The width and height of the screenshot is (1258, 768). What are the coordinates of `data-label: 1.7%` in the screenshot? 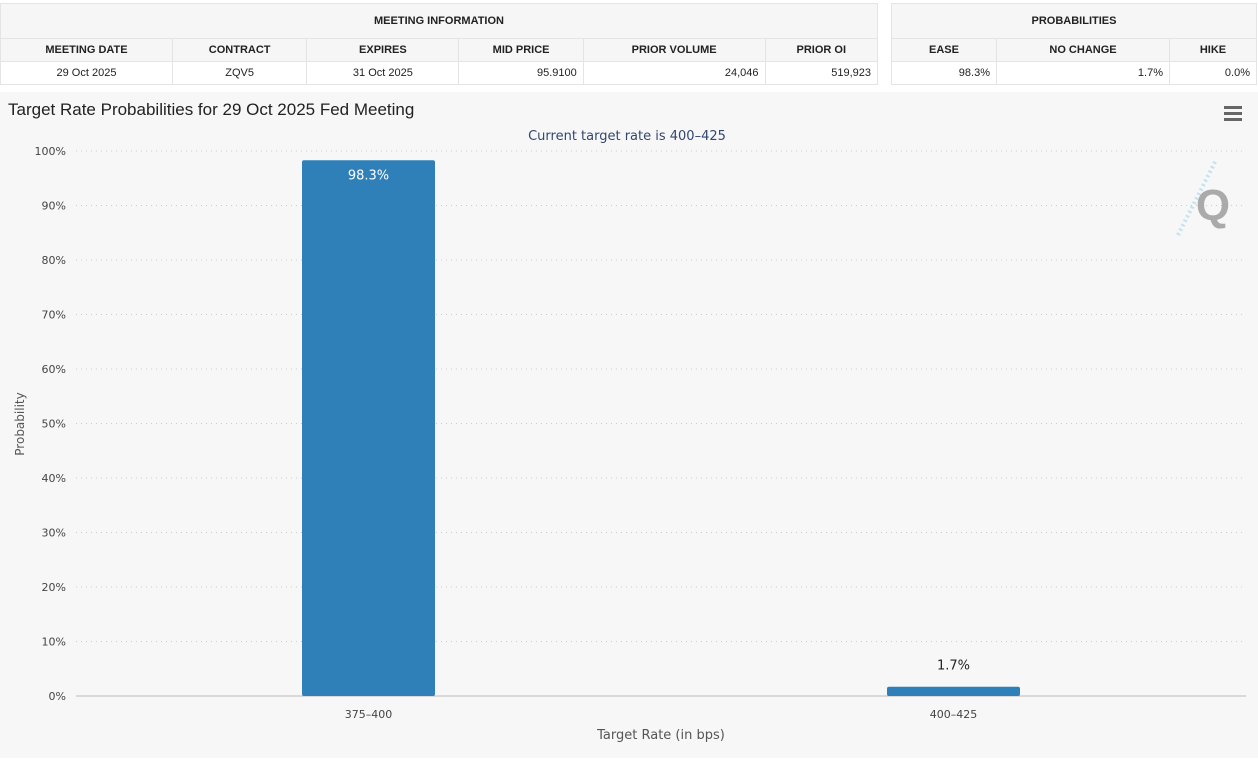 It's located at (953, 666).